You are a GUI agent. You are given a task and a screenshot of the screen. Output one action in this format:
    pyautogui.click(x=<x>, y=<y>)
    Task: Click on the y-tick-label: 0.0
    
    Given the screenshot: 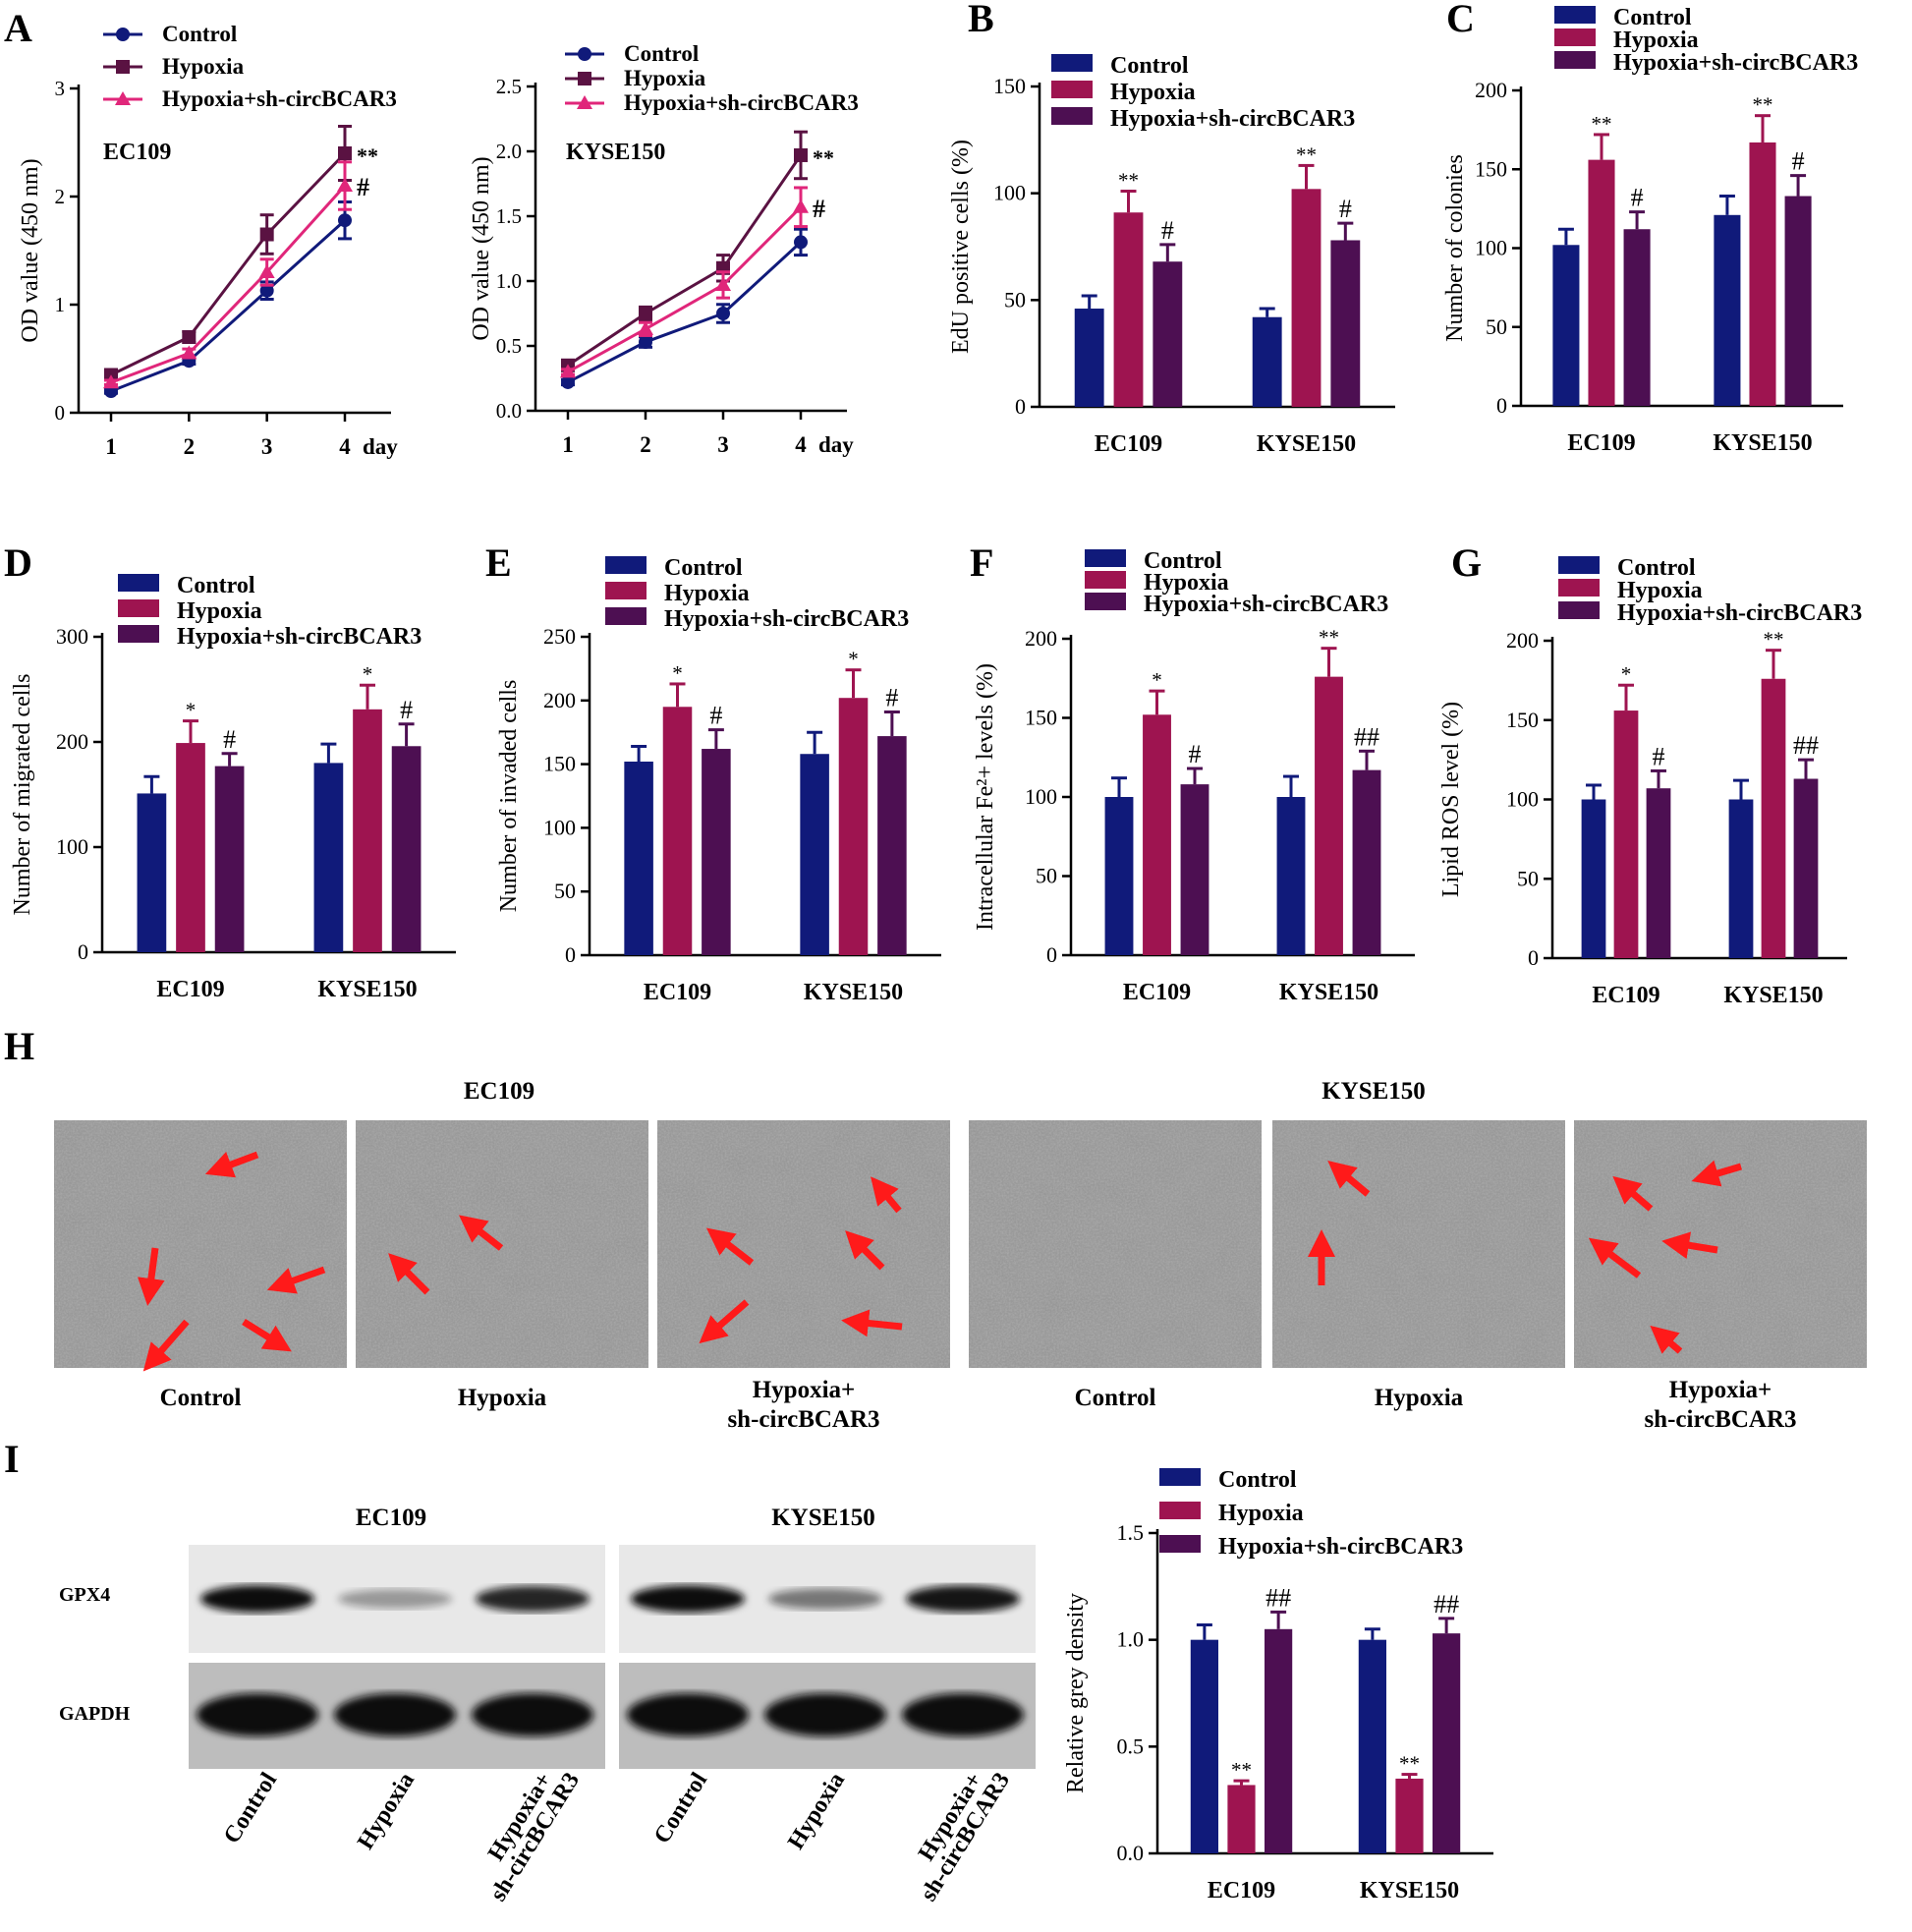 What is the action you would take?
    pyautogui.click(x=1131, y=1853)
    